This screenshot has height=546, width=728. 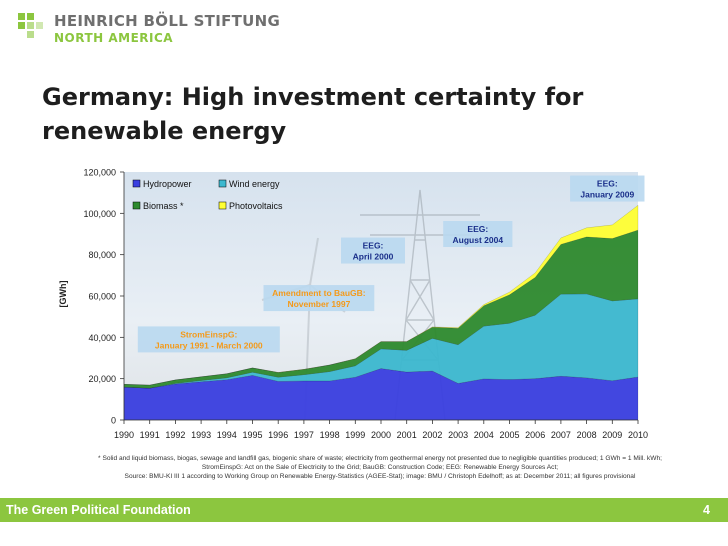 I want to click on annotation-title-eeg2009: EEG:, so click(x=607, y=184).